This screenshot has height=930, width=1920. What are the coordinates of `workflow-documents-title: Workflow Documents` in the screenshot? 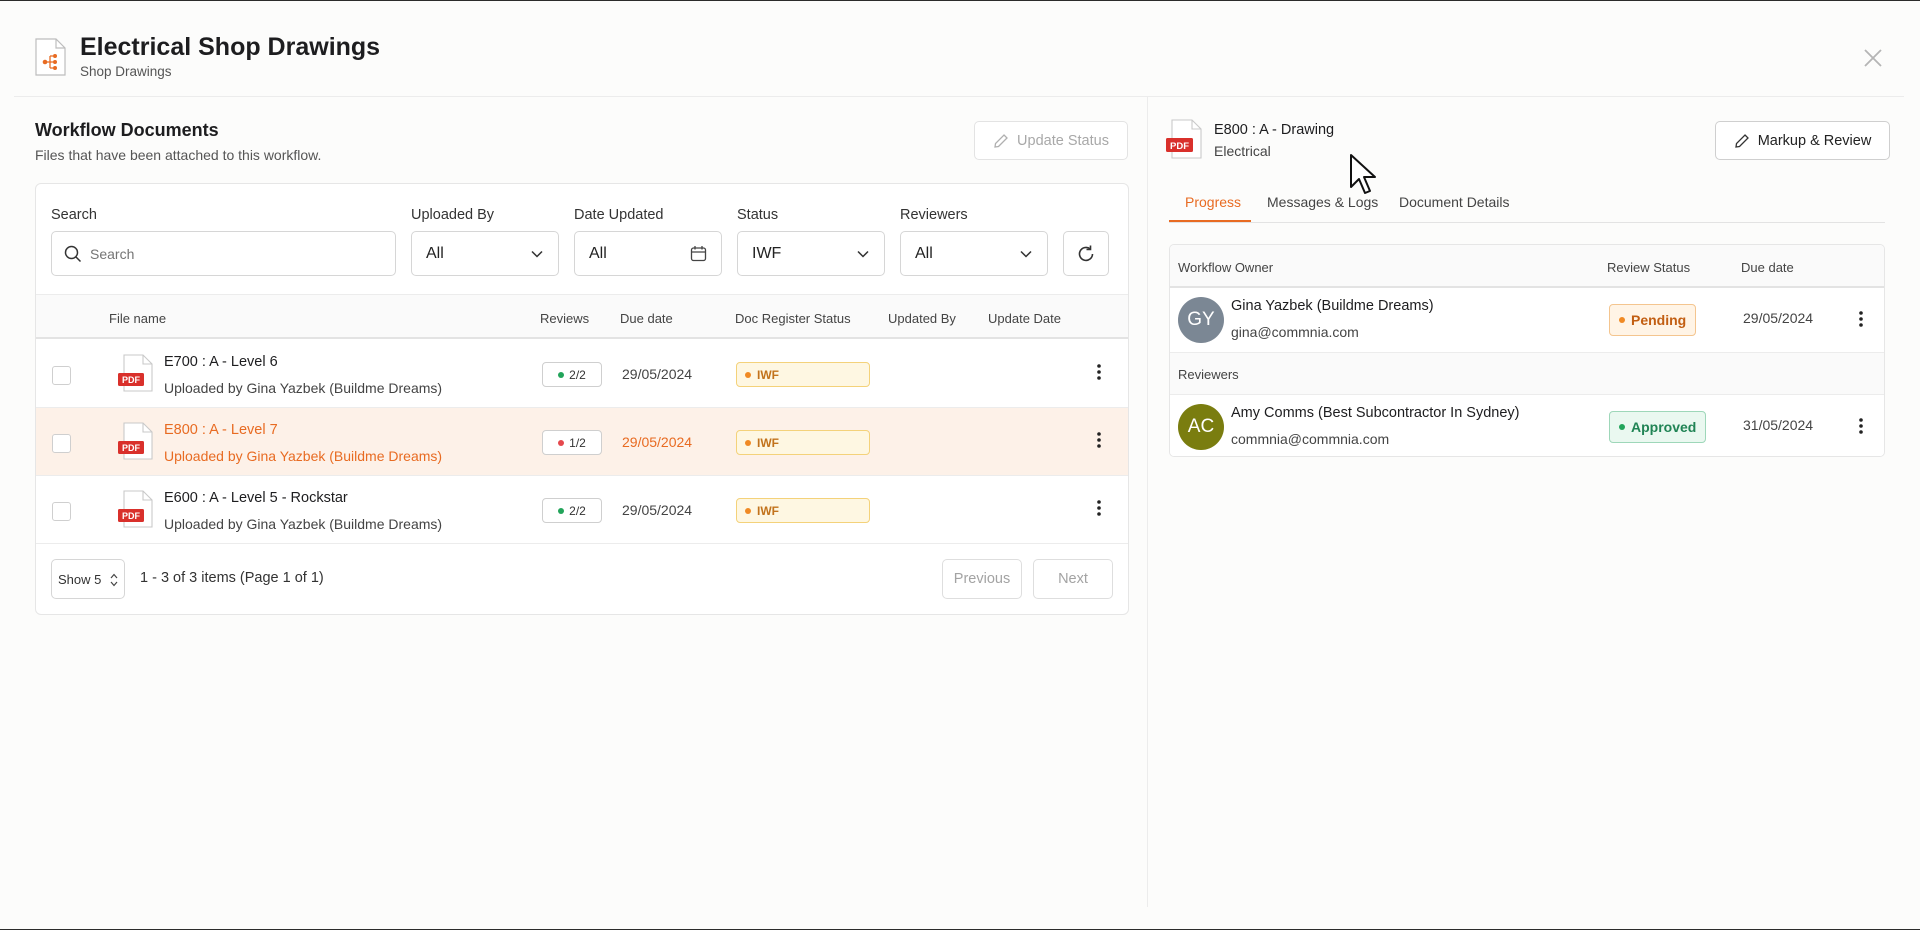 It's located at (127, 130).